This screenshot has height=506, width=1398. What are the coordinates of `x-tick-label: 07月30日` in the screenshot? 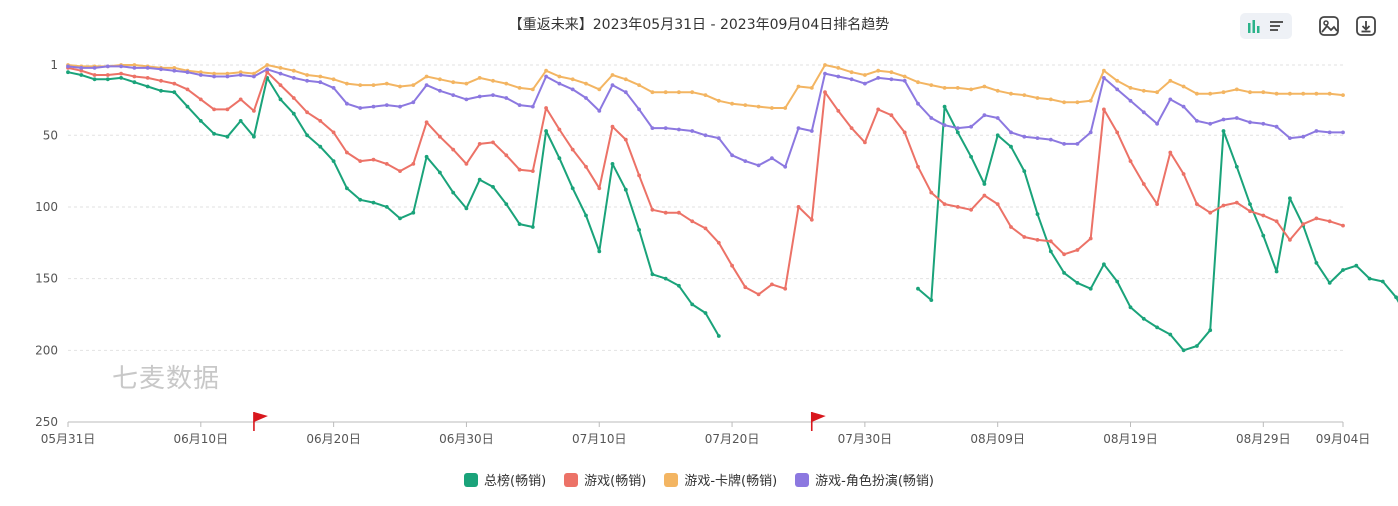 It's located at (865, 439).